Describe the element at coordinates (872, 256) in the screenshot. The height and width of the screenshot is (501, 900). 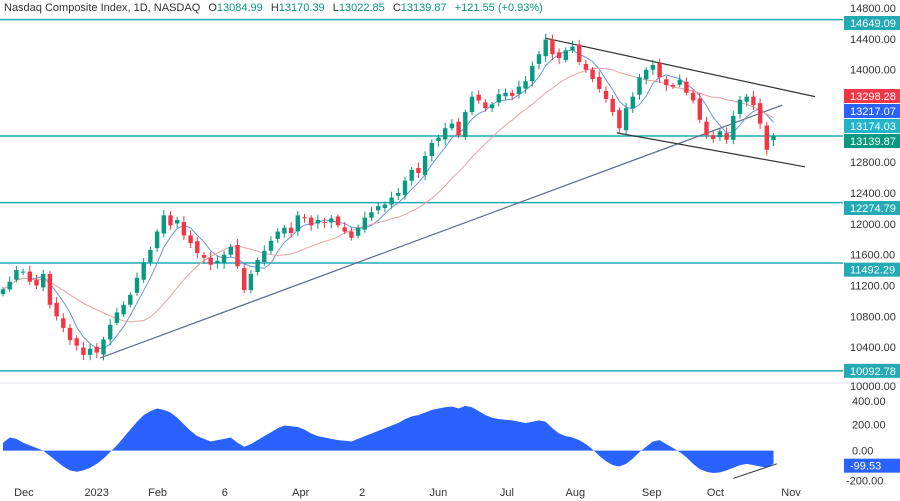
I see `price-tick-label: 11600.00` at that location.